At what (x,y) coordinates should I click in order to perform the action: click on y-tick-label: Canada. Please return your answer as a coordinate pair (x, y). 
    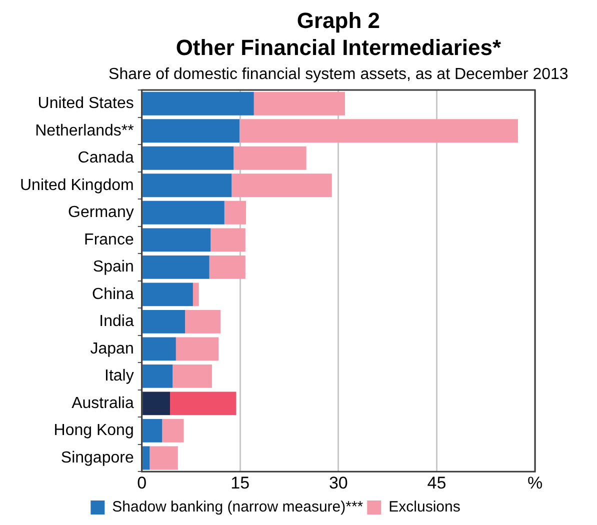
    Looking at the image, I should click on (106, 158).